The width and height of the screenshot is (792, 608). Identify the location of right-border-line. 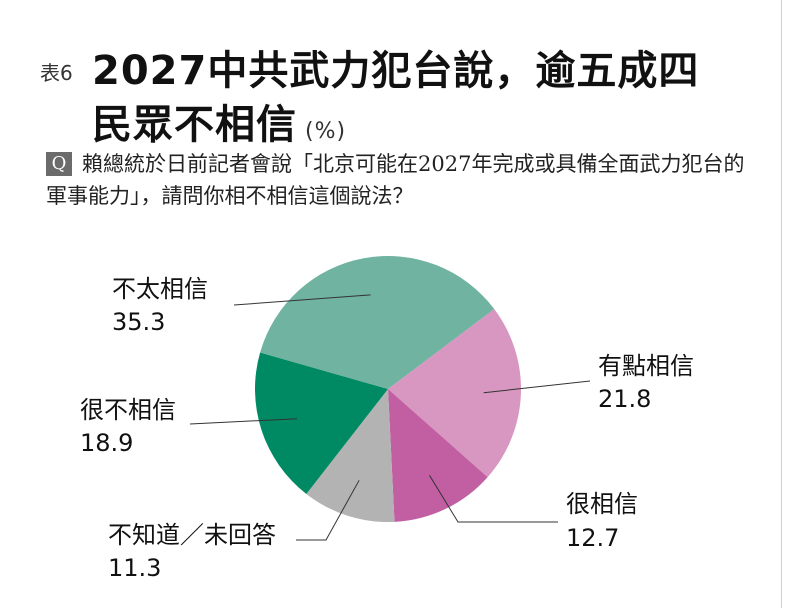
(781, 304).